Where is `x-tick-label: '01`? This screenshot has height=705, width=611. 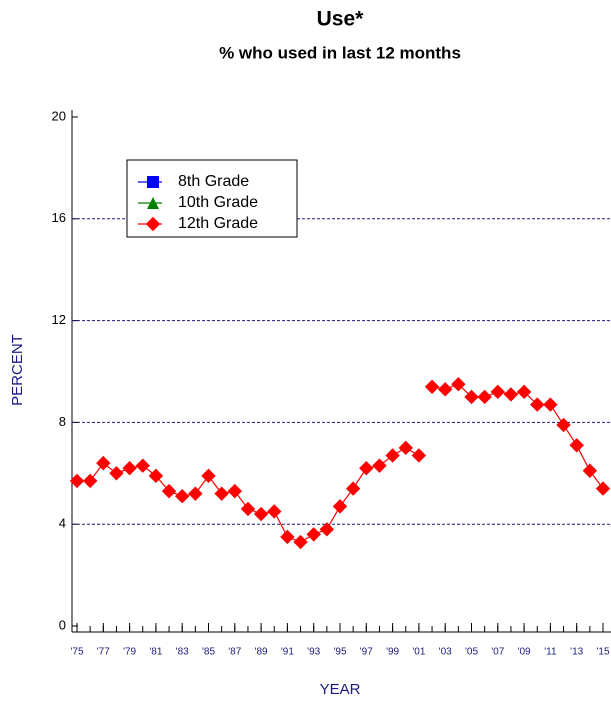 x-tick-label: '01 is located at coordinates (418, 652).